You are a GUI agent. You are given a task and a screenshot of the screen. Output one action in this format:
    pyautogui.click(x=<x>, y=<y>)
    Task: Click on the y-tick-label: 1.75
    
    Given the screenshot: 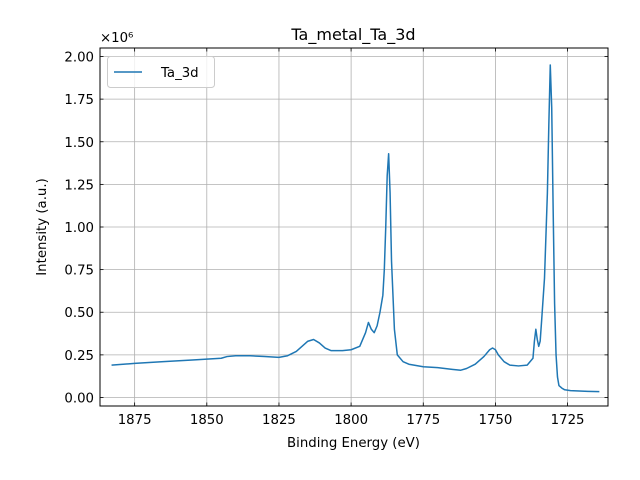 What is the action you would take?
    pyautogui.click(x=79, y=100)
    